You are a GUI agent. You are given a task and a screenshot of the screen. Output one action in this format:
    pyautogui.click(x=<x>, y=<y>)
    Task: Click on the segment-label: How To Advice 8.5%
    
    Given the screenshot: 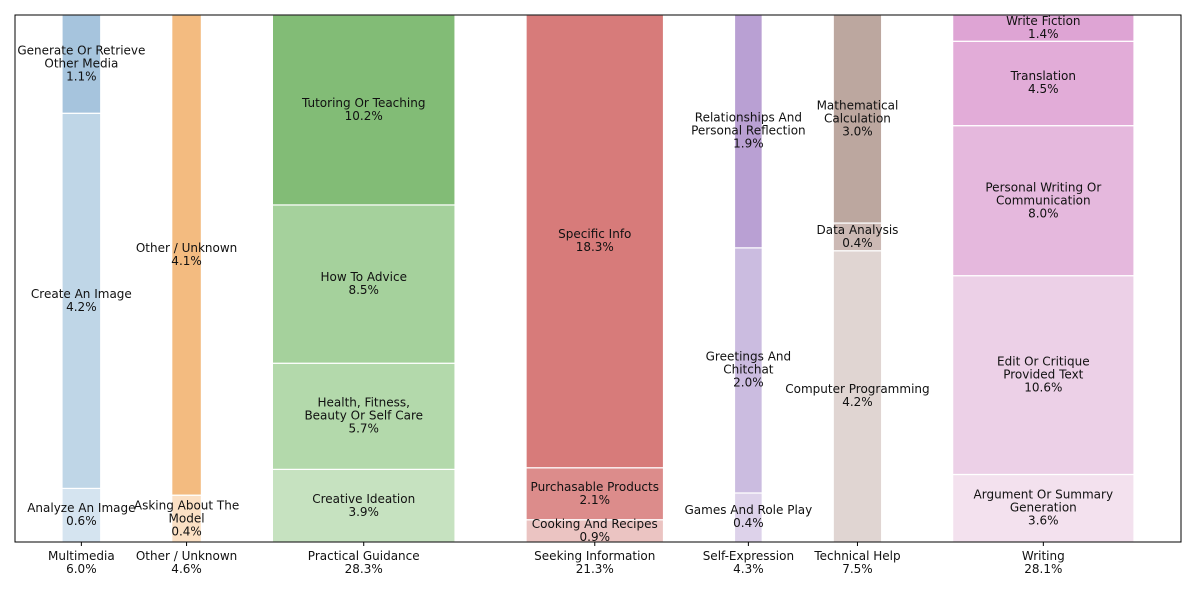 What is the action you would take?
    pyautogui.click(x=363, y=284)
    